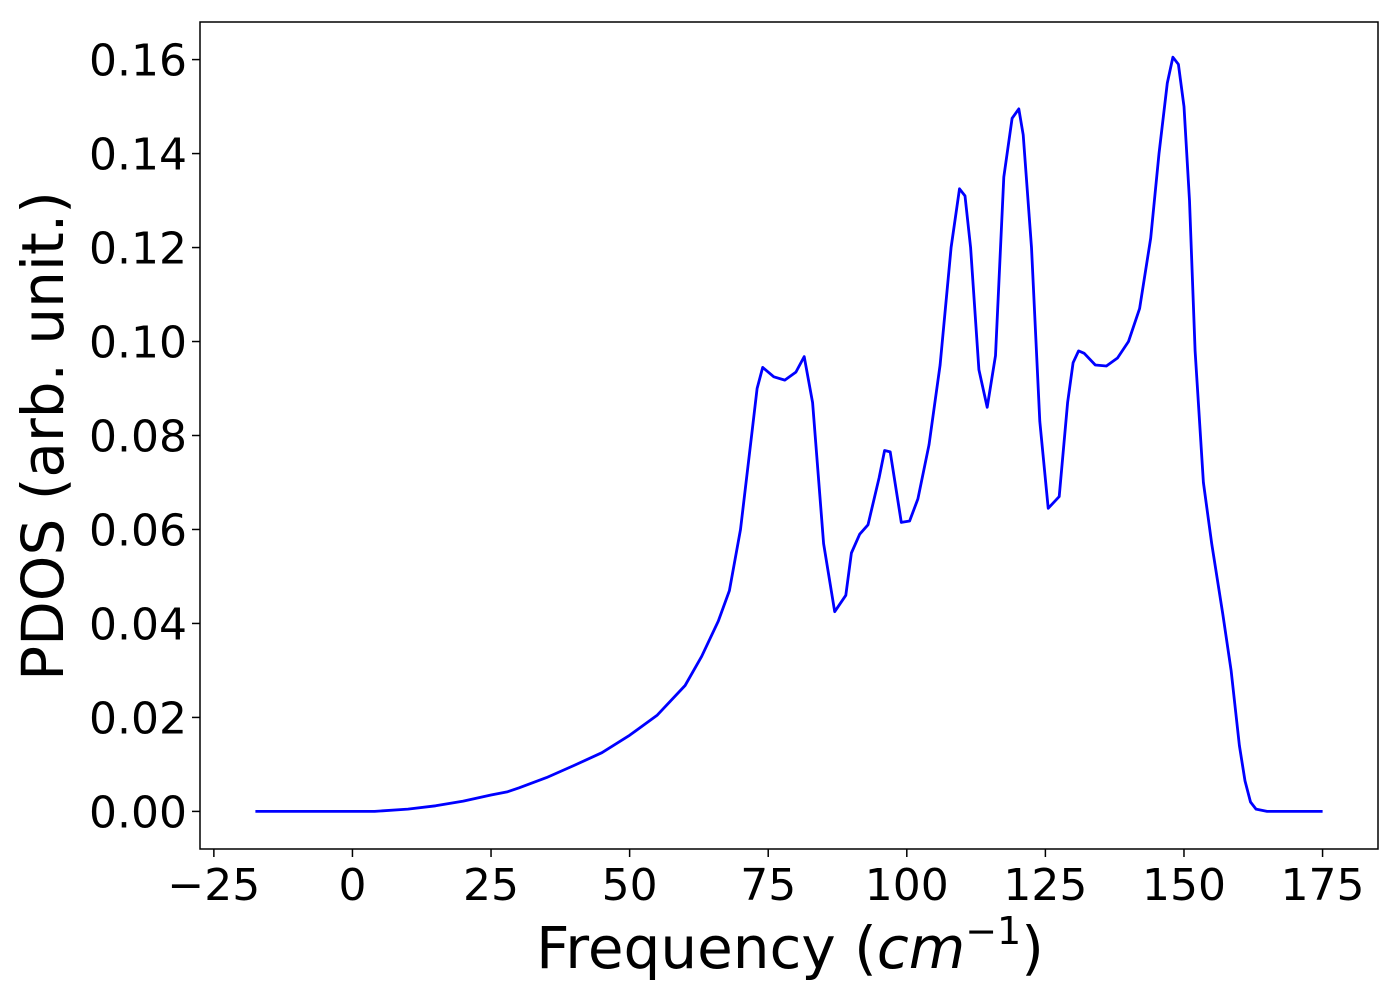 This screenshot has width=1400, height=1000. I want to click on x-tick-label: 50, so click(630, 885).